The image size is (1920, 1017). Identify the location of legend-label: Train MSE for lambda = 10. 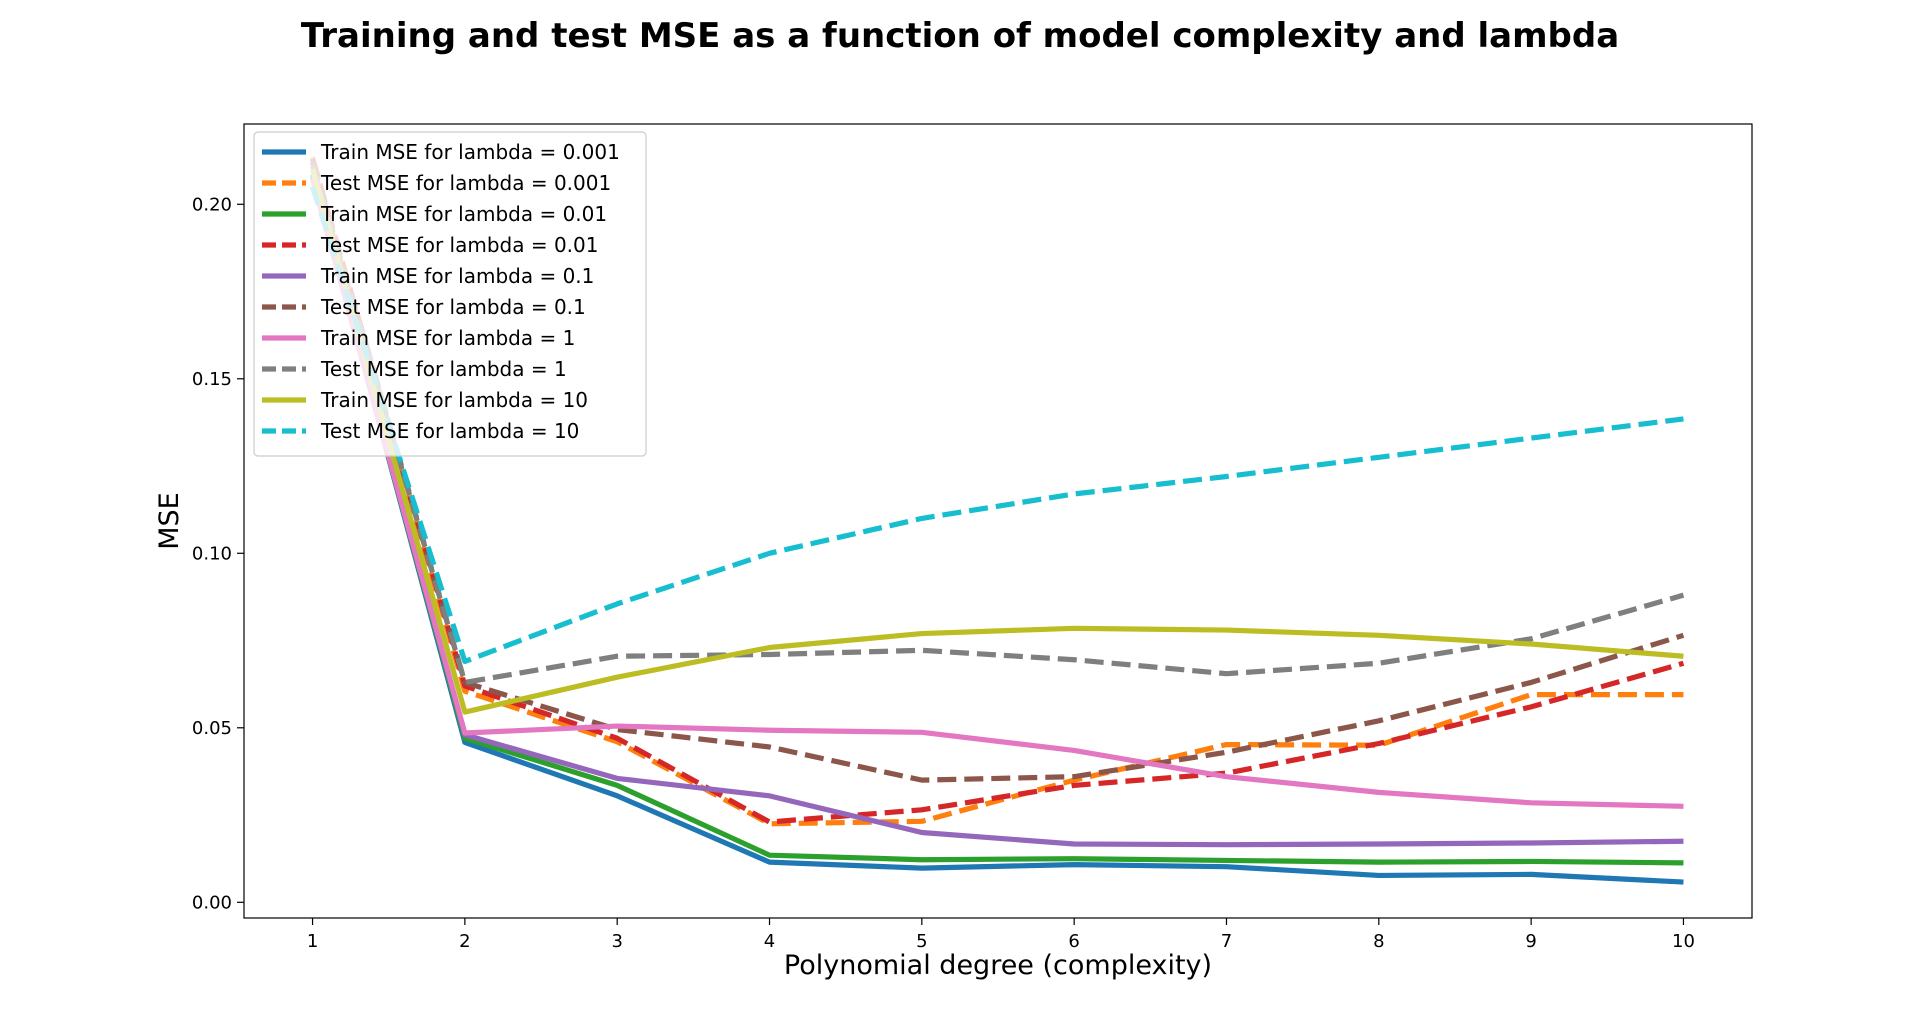
(454, 400).